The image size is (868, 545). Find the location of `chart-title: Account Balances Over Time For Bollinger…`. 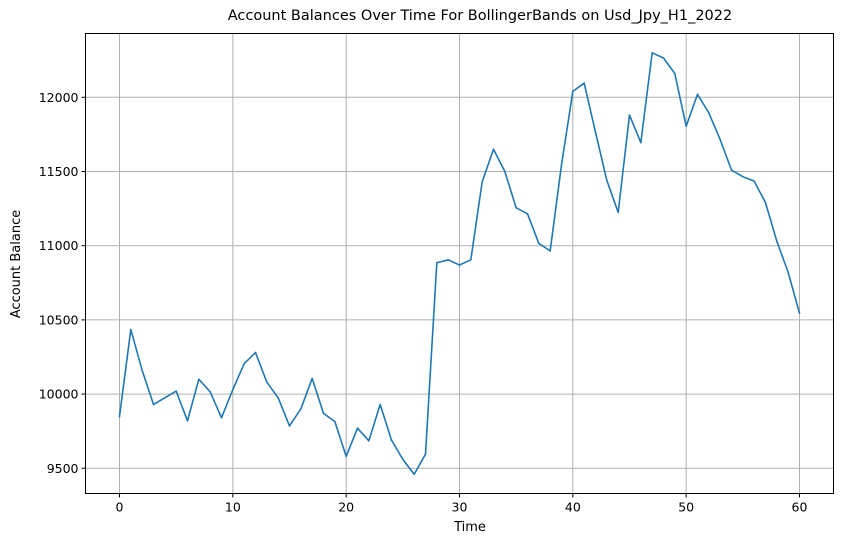

chart-title: Account Balances Over Time For Bollinger… is located at coordinates (480, 16).